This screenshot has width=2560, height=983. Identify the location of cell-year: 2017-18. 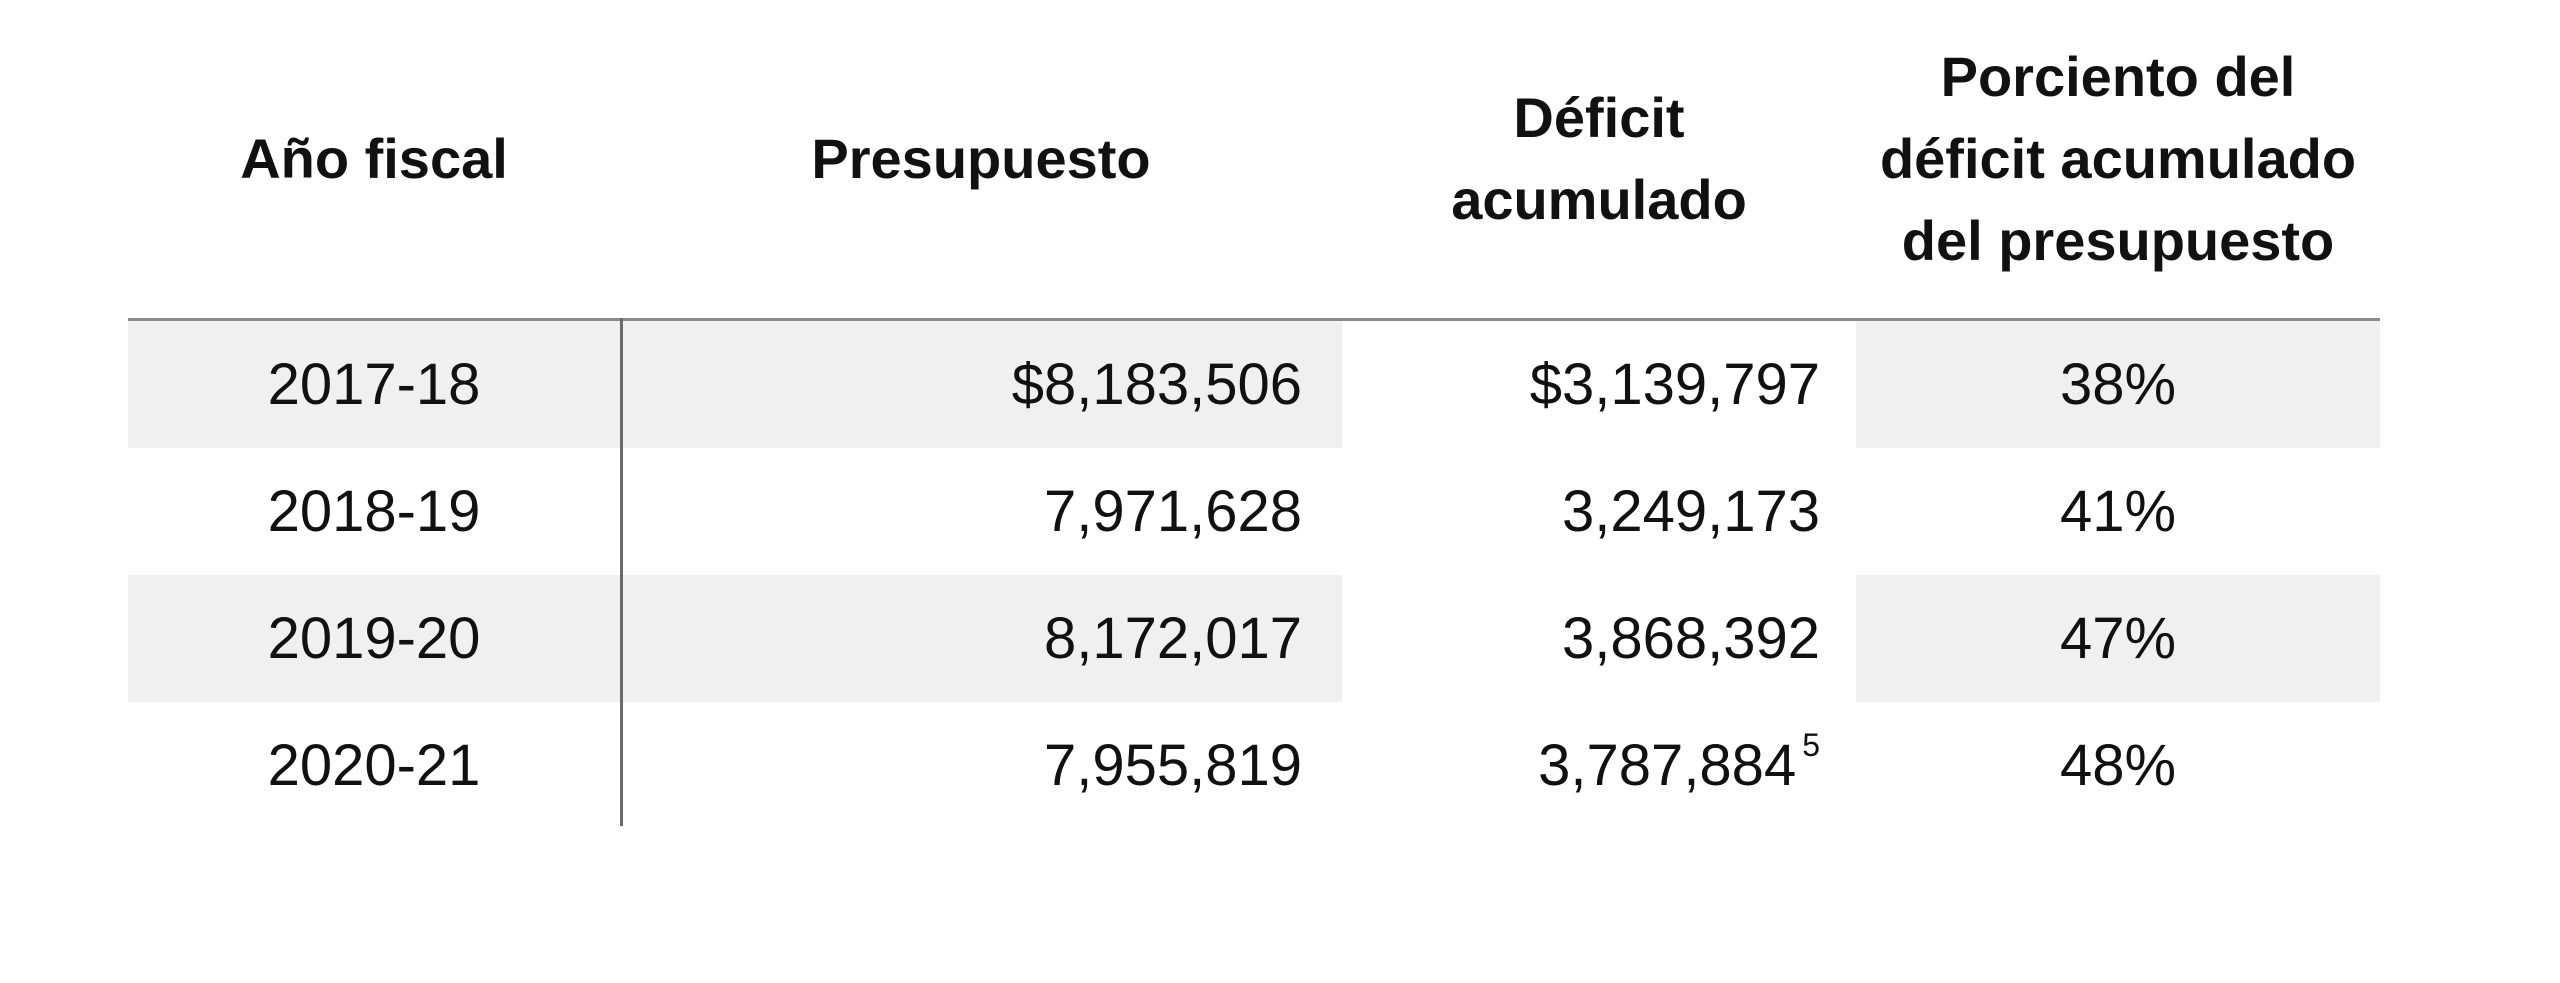
(374, 384).